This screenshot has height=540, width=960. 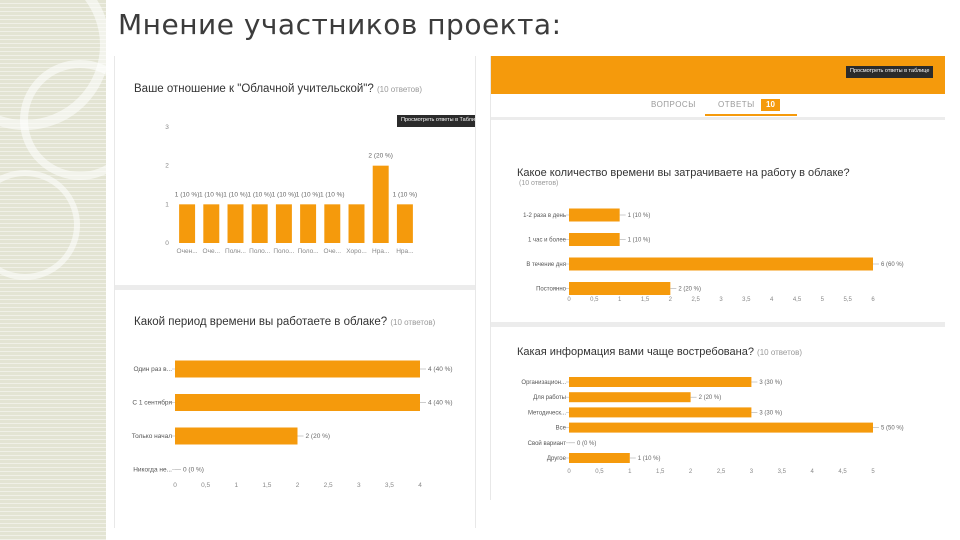 What do you see at coordinates (152, 436) in the screenshot?
I see `category-label: Только начал` at bounding box center [152, 436].